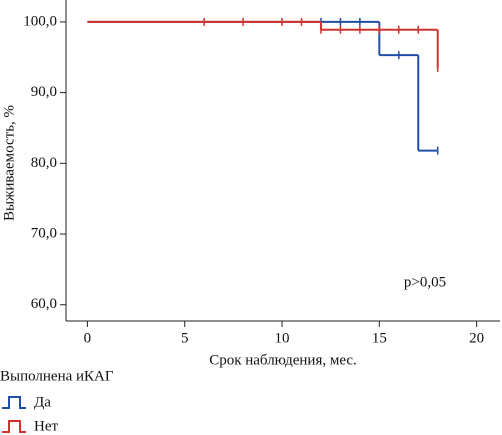 The image size is (502, 435). Describe the element at coordinates (44, 304) in the screenshot. I see `y-tick-label: 60,0` at that location.